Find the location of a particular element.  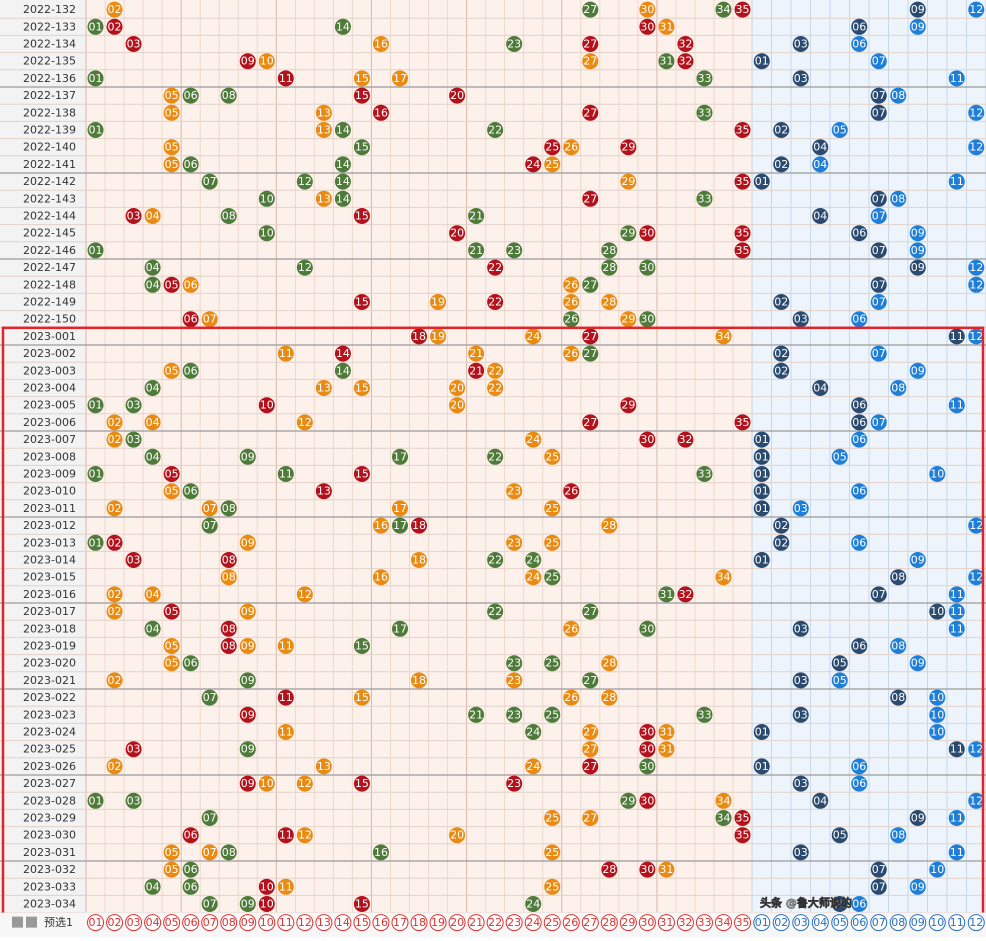

issue-label: 2023-008 is located at coordinates (49, 456).